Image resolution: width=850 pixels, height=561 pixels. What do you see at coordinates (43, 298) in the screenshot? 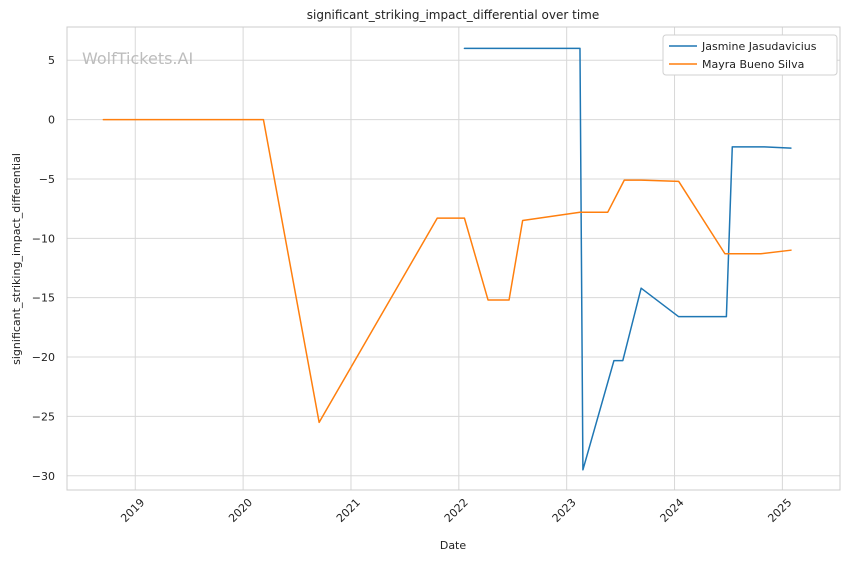
I see `y-tick-label: −15` at bounding box center [43, 298].